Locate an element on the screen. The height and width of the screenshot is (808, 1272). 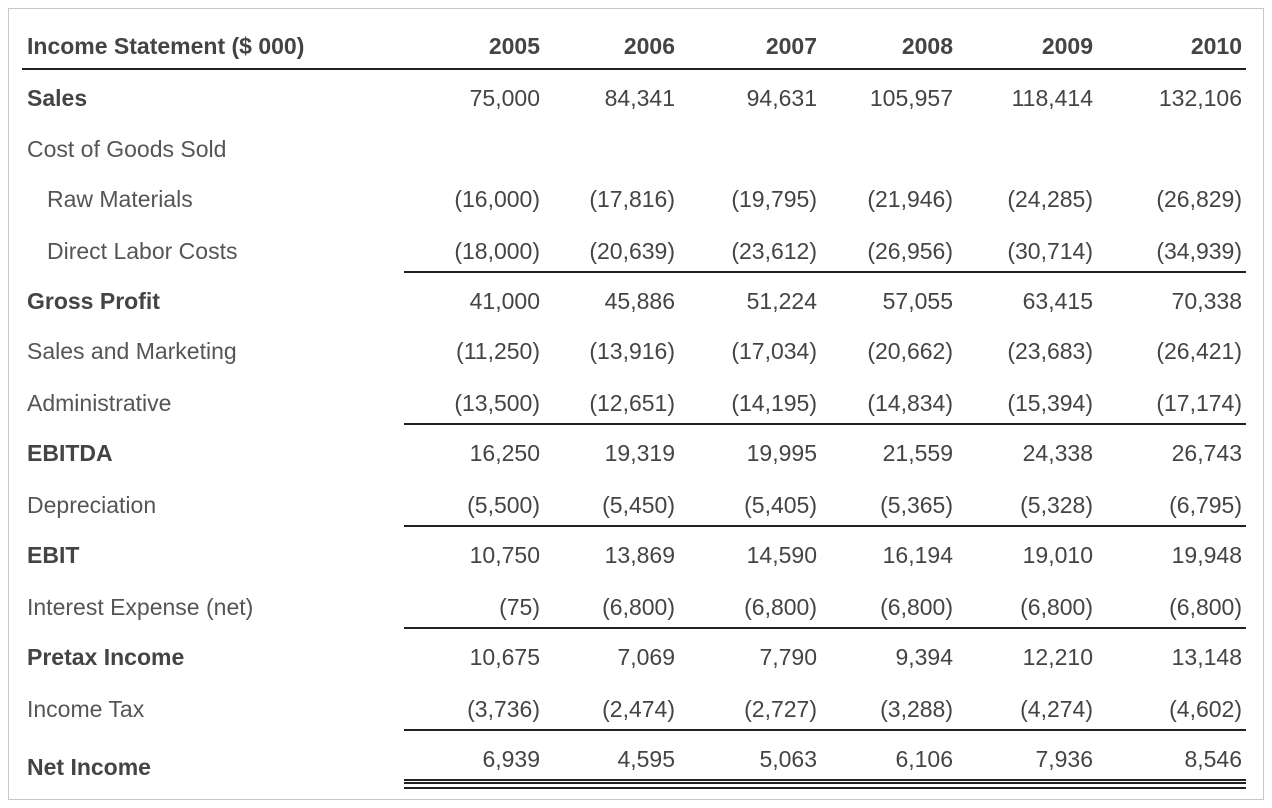
cell-value: (20,662) is located at coordinates (910, 351).